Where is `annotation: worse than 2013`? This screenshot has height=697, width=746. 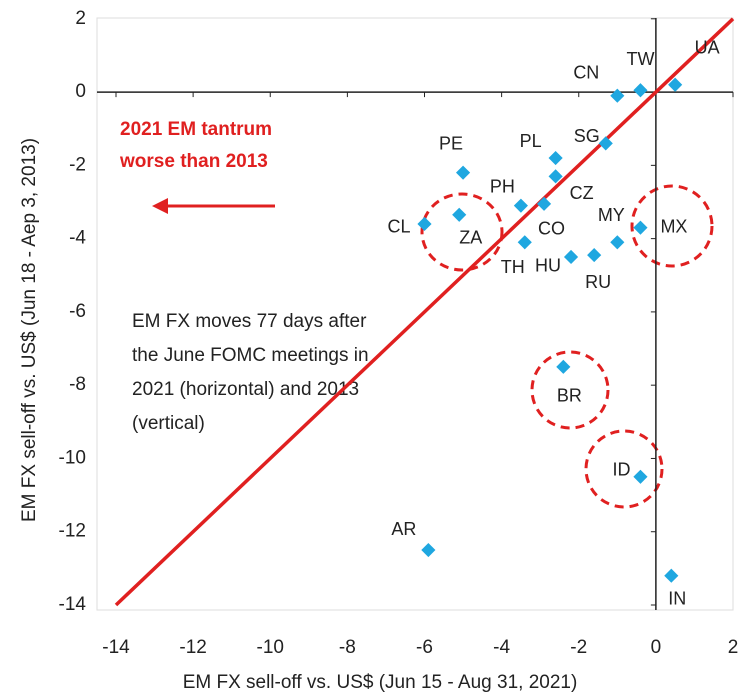
annotation: worse than 2013 is located at coordinates (193, 161).